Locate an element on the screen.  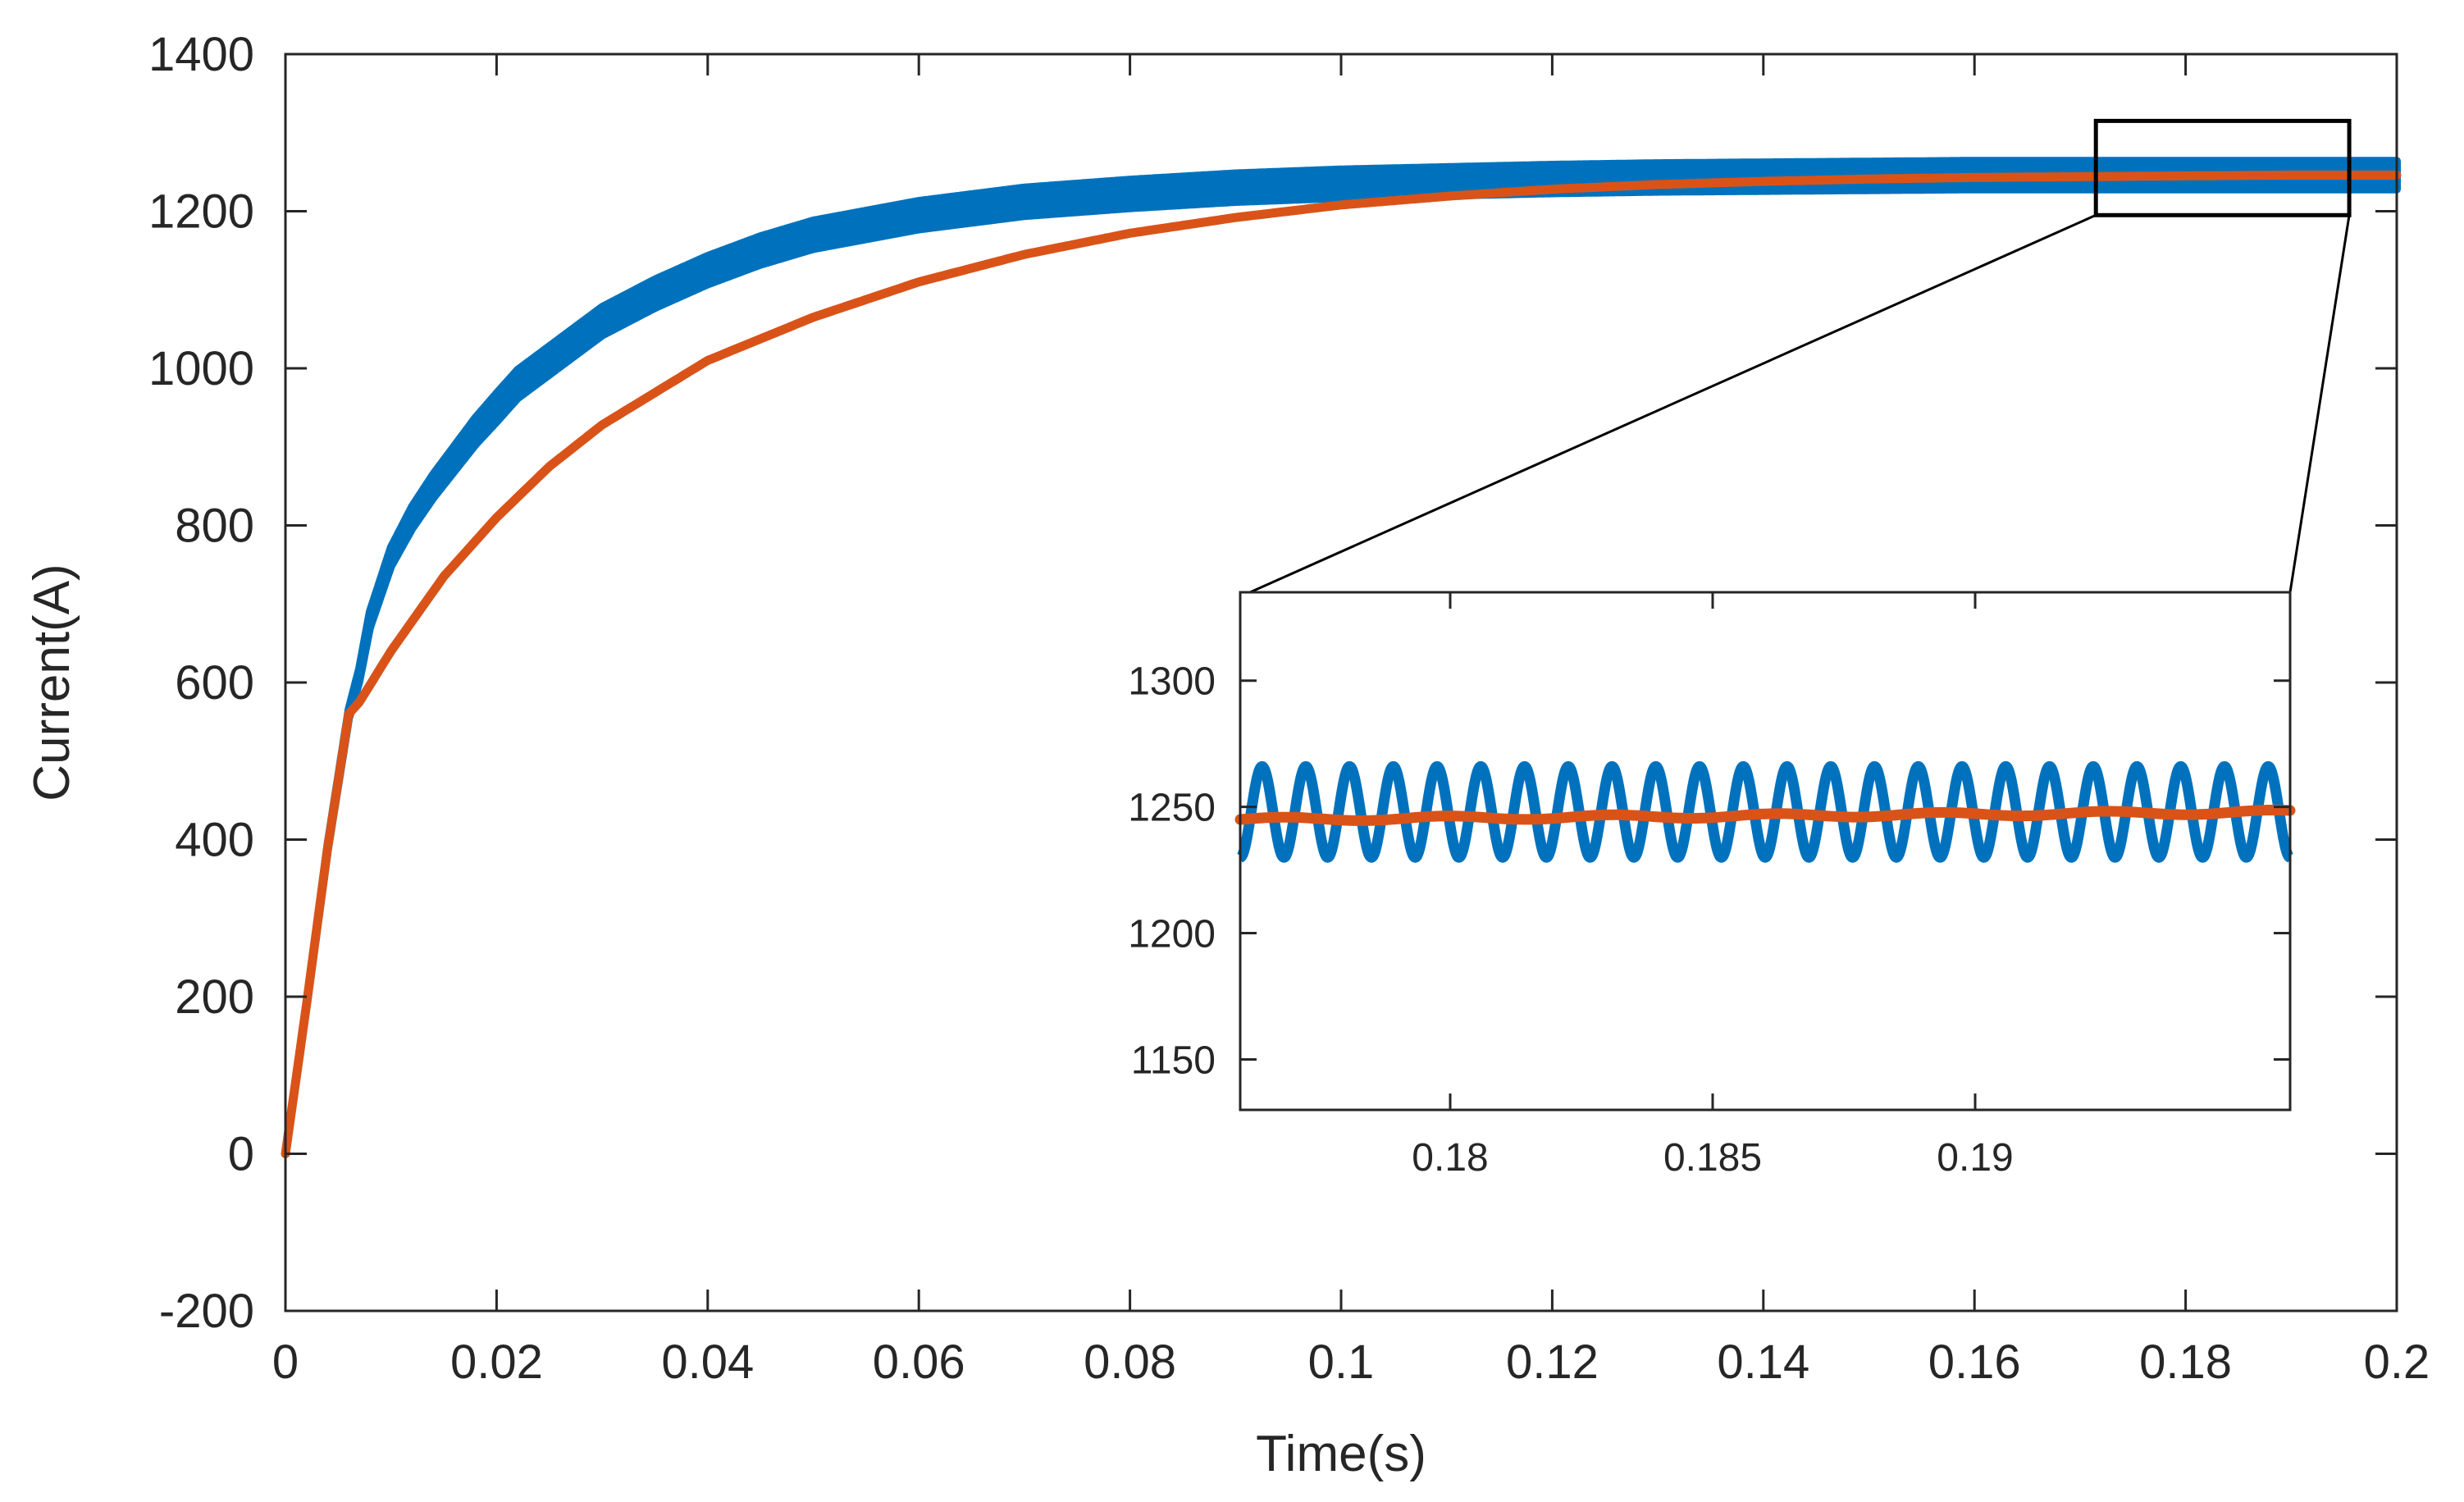
inset-blue-series-line is located at coordinates (1765, 811).